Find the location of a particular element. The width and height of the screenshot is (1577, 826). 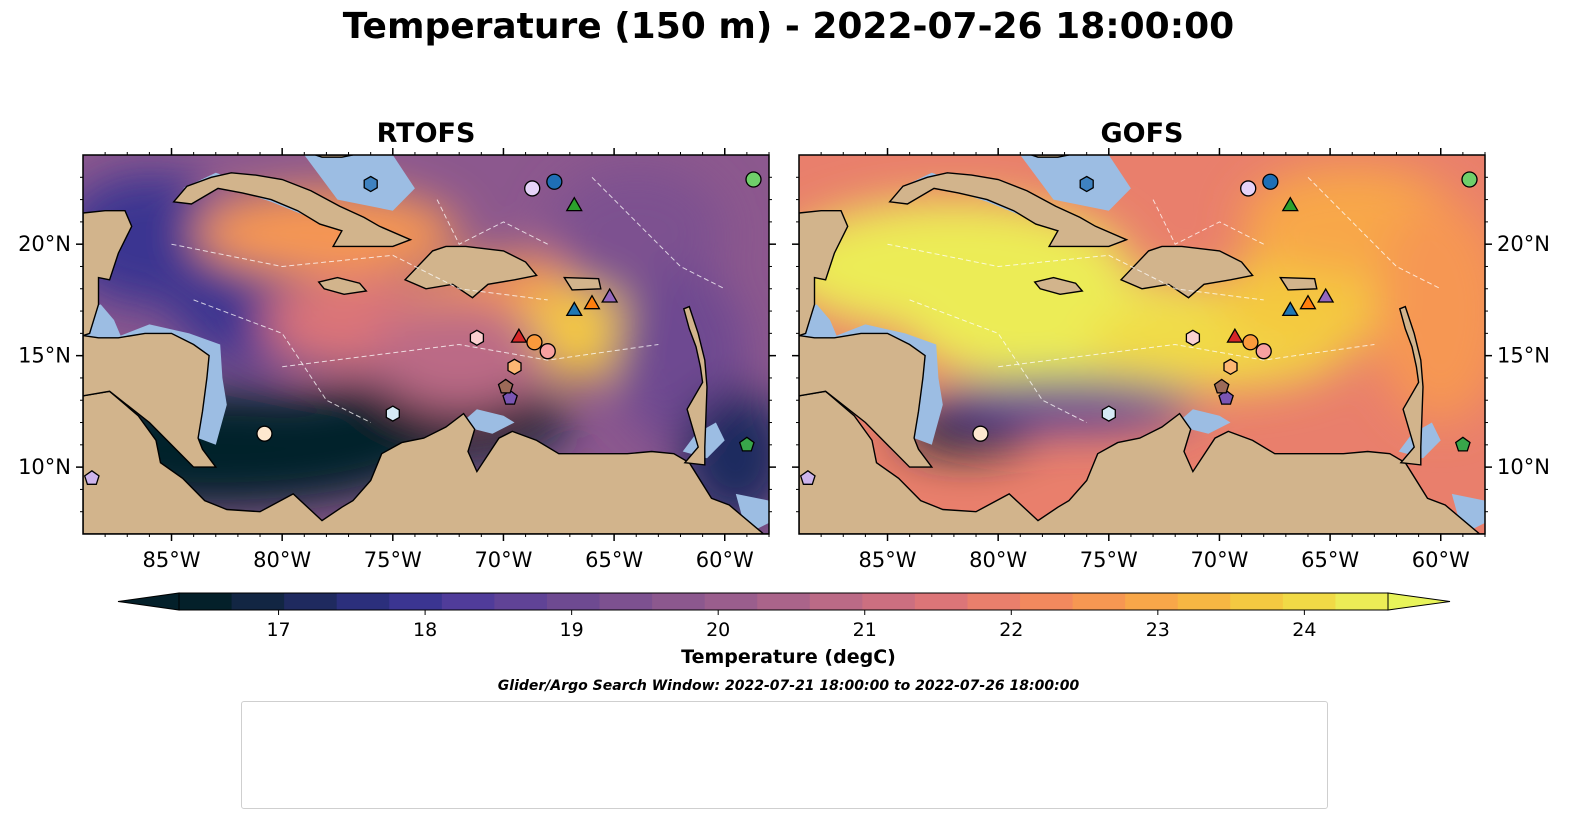

gofs-temperature-feature is located at coordinates (1064, 404).